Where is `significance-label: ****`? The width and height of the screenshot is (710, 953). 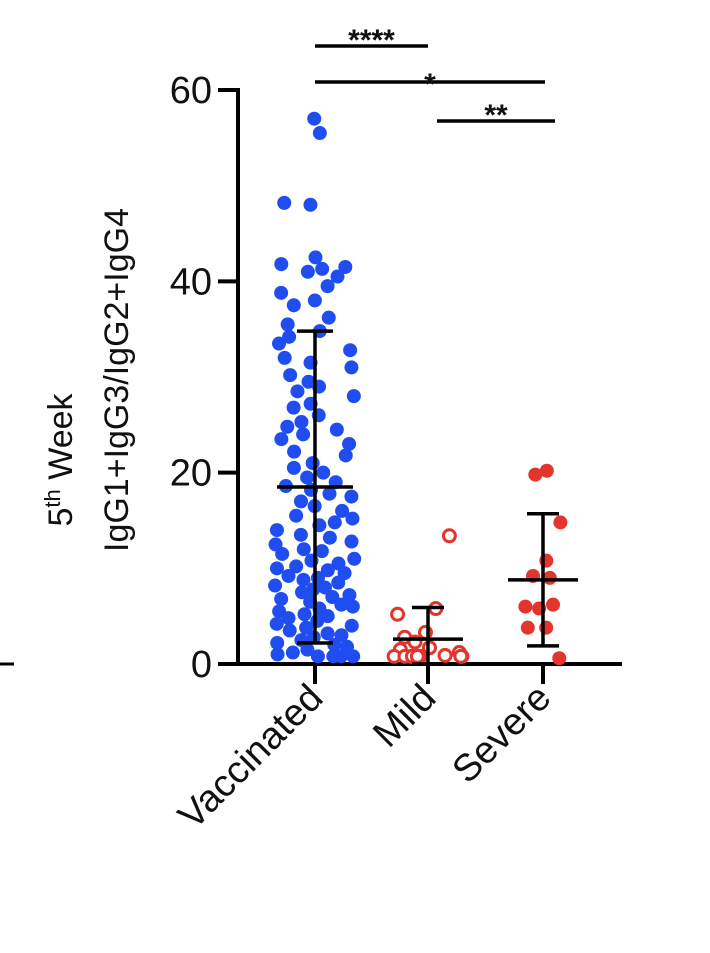
significance-label: **** is located at coordinates (371, 40).